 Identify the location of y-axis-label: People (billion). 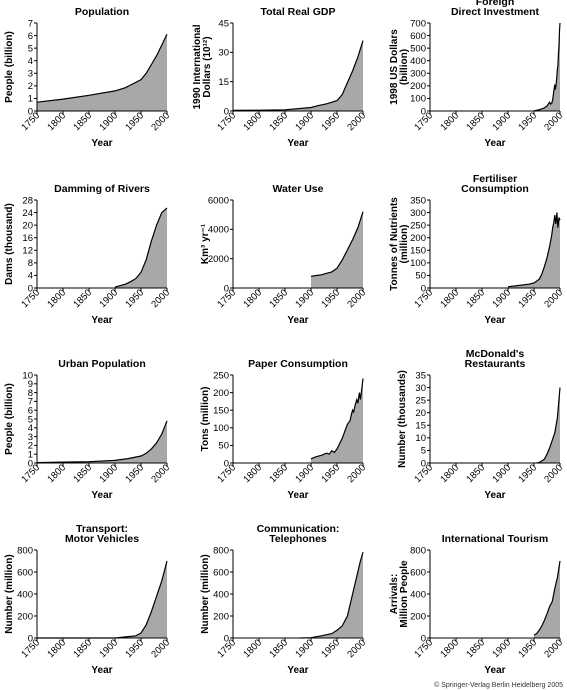
(9, 419).